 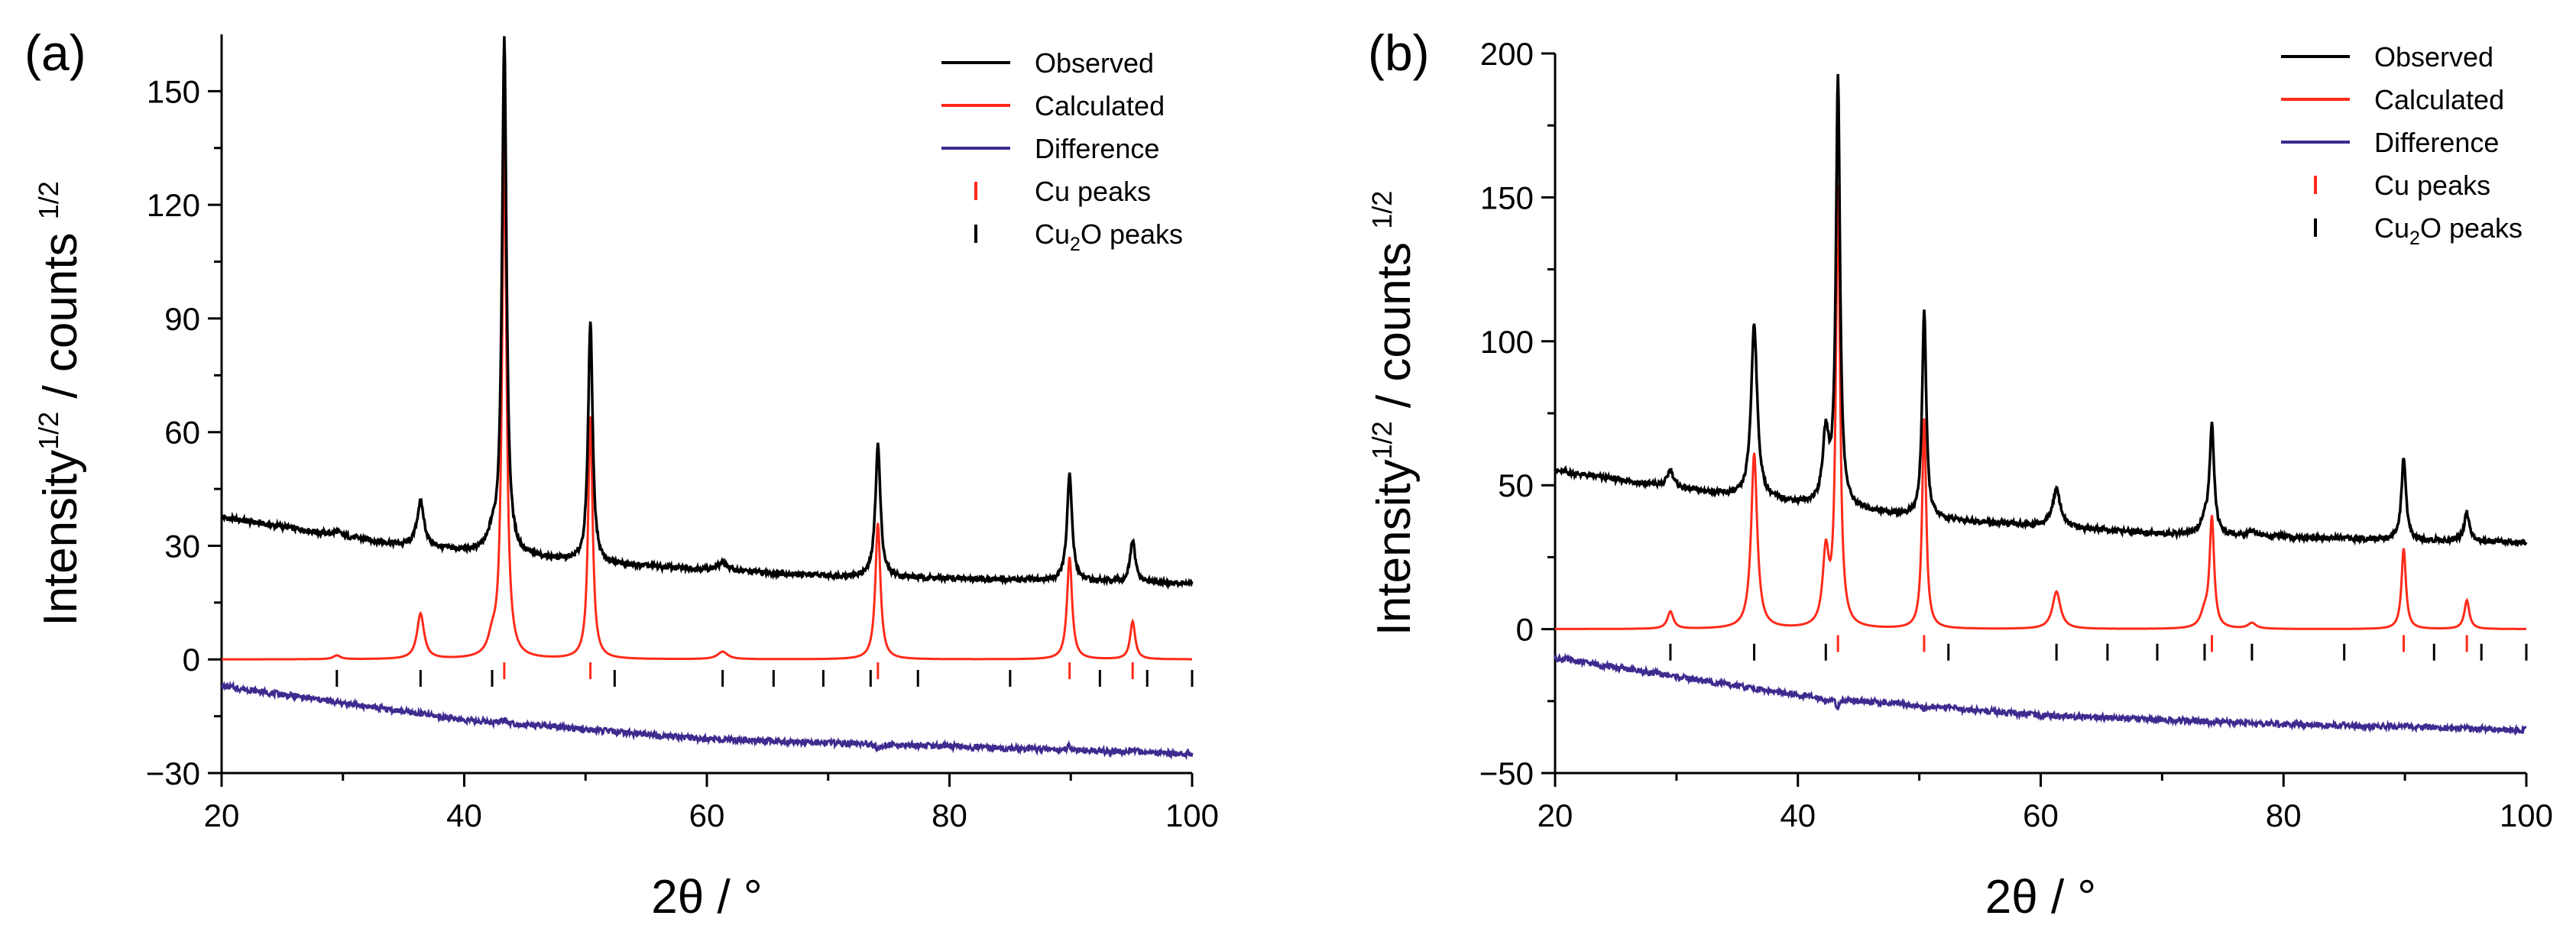 What do you see at coordinates (182, 433) in the screenshot?
I see `y-tick-label: 60` at bounding box center [182, 433].